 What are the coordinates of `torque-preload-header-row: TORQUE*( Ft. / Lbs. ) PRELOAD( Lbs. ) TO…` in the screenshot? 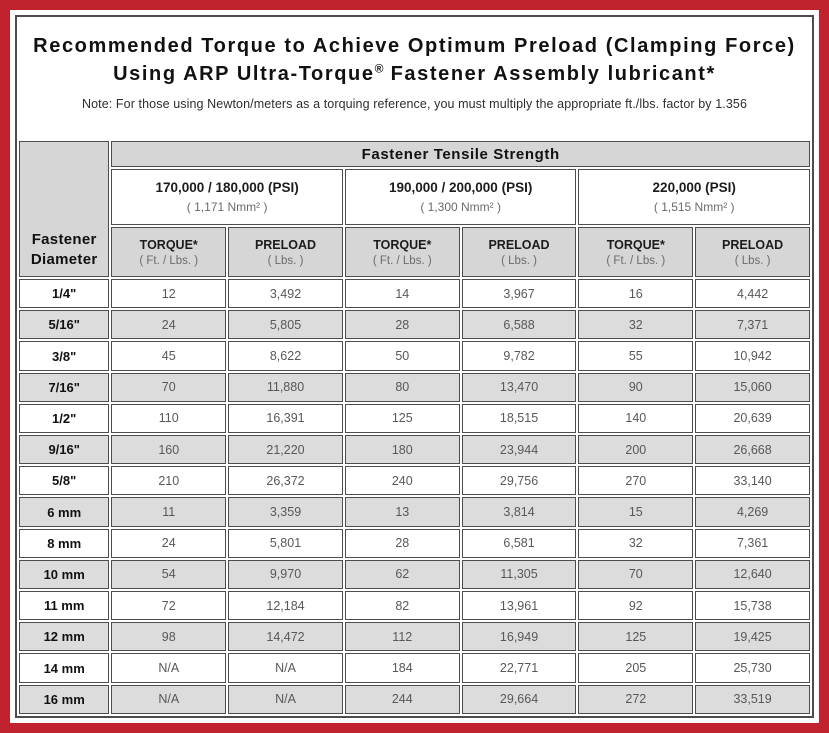 It's located at (414, 252).